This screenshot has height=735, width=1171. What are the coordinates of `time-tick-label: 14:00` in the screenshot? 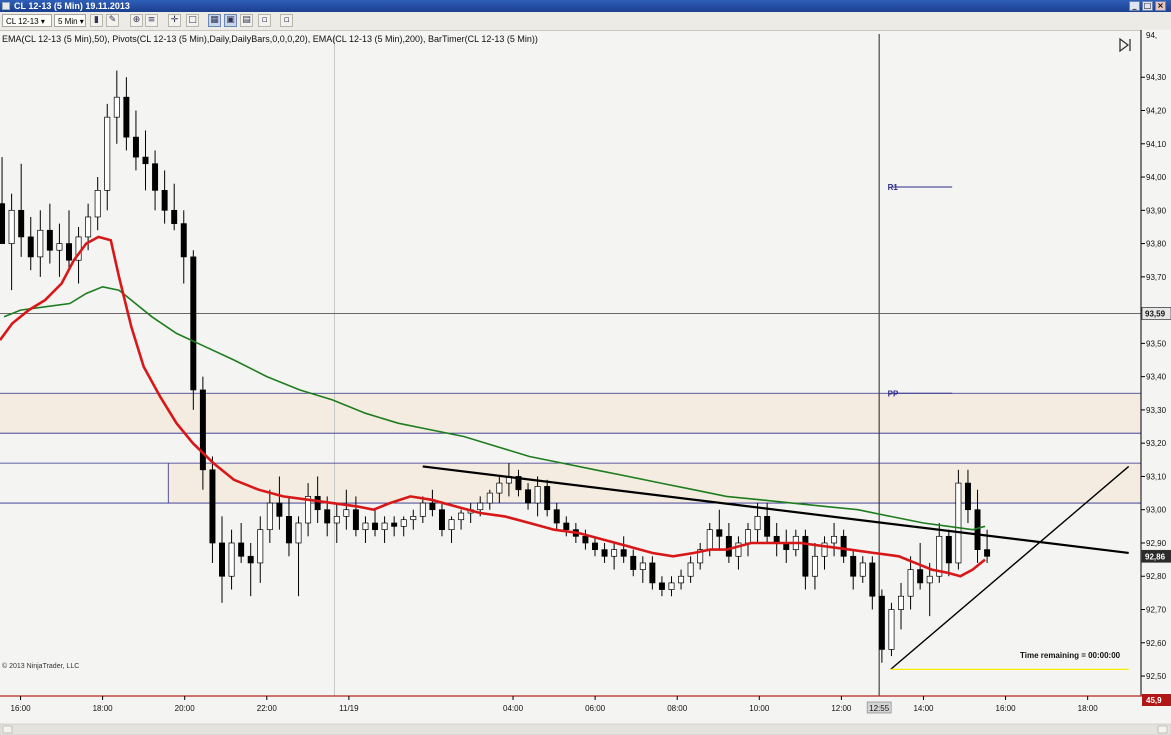 It's located at (923, 708).